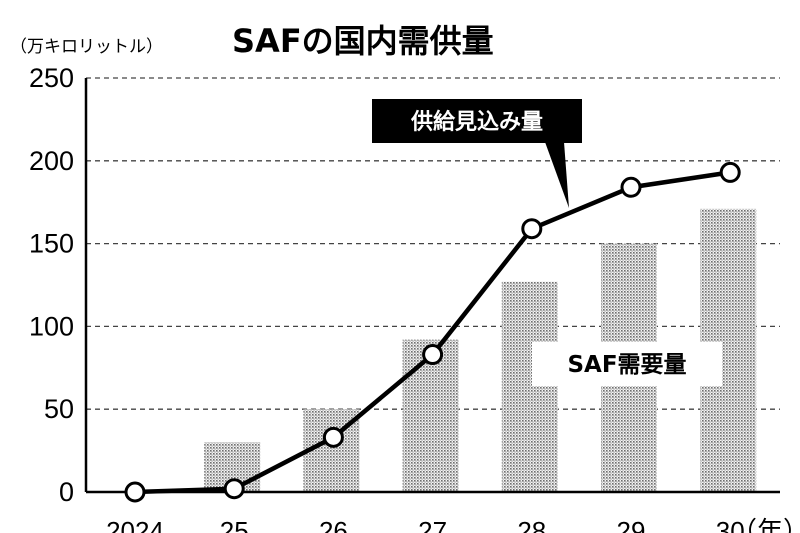 The image size is (800, 533). I want to click on x-tick-label: 28, so click(531, 524).